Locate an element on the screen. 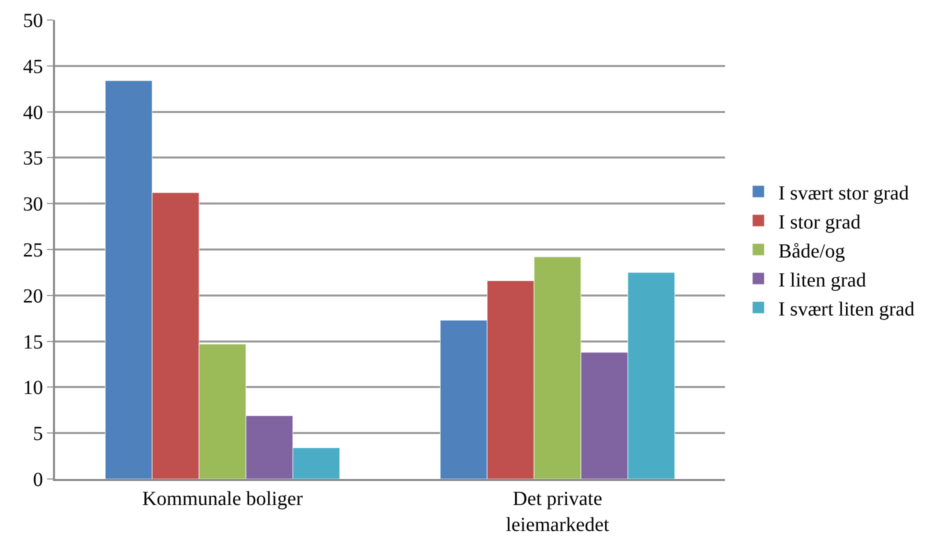 The image size is (930, 554). y-tick-label: 40 is located at coordinates (33, 113).